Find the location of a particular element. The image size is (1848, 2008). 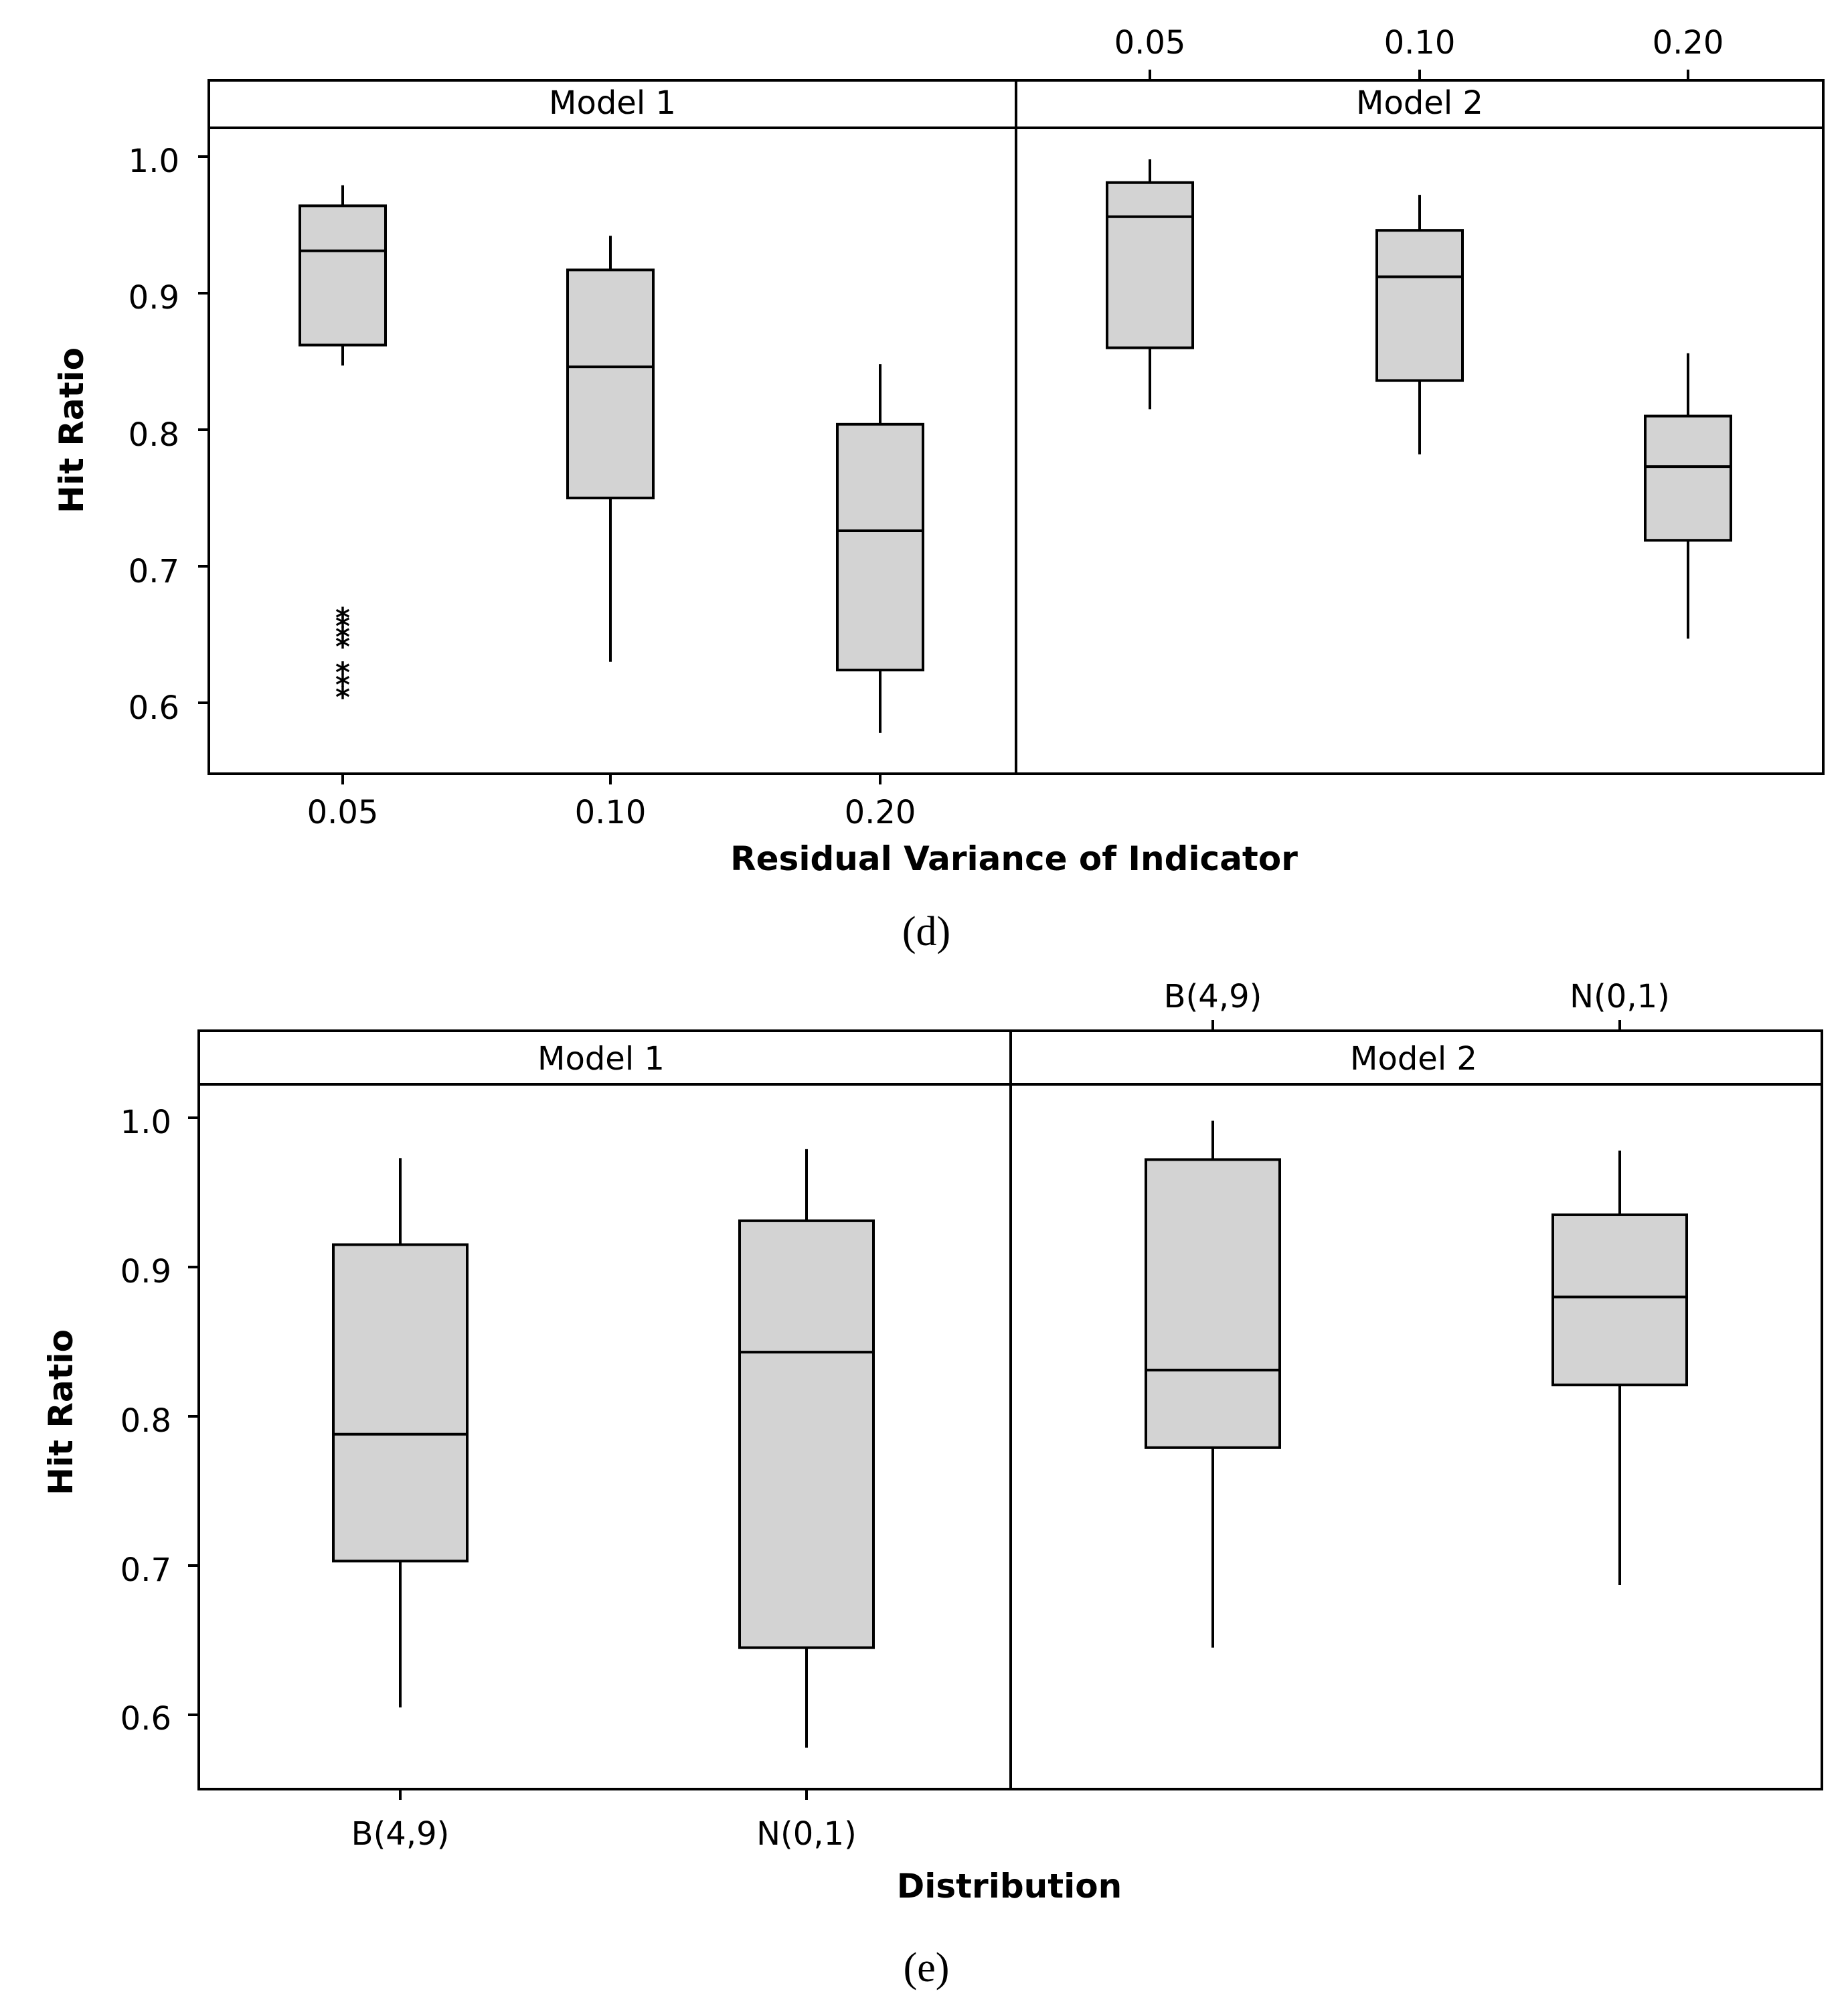

chart-e-y-tick-label: 0.8 is located at coordinates (145, 1421).